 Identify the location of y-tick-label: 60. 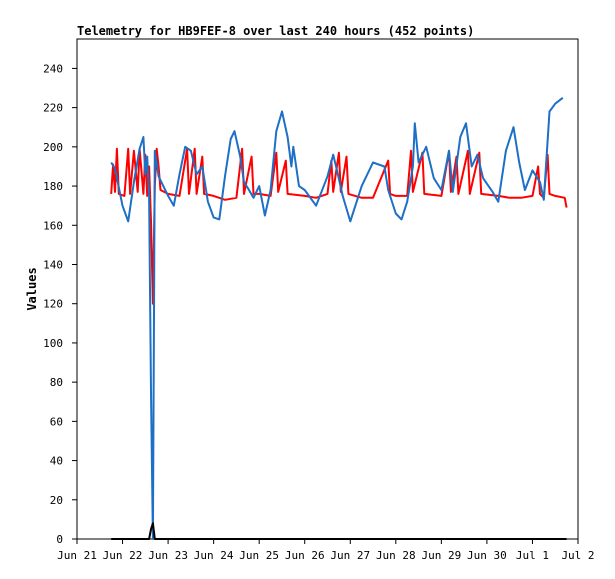
(56, 421).